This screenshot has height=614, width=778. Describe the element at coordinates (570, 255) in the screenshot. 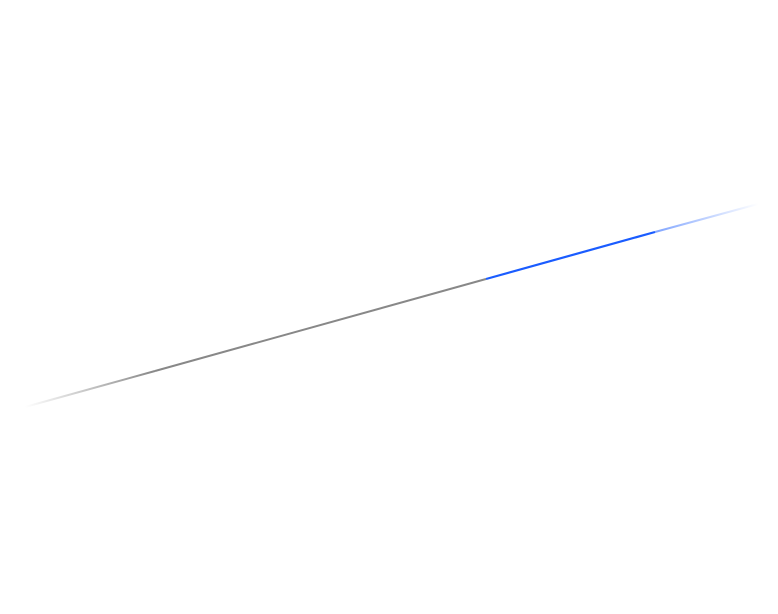

I see `line-segment-blue` at that location.